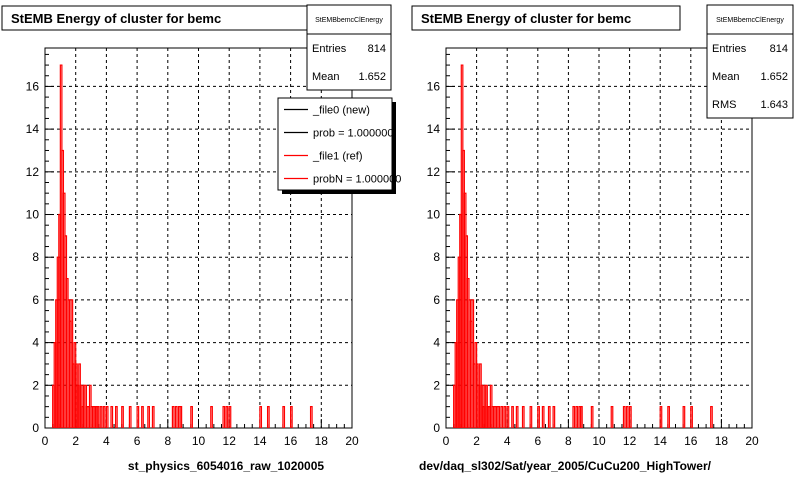 Image resolution: width=800 pixels, height=480 pixels. I want to click on stats-label: Entries, so click(729, 49).